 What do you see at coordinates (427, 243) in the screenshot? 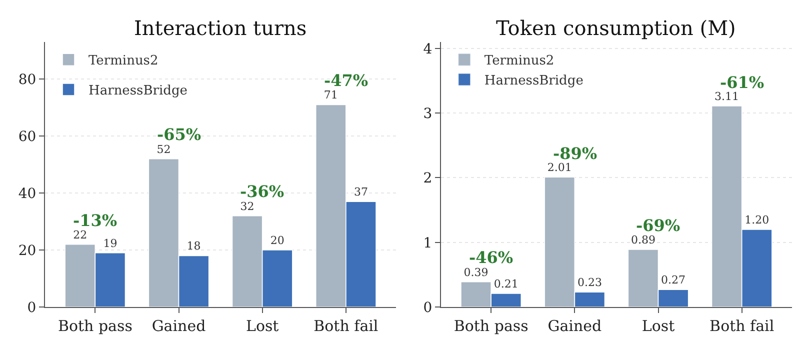
I see `y-tick-label: 1` at bounding box center [427, 243].